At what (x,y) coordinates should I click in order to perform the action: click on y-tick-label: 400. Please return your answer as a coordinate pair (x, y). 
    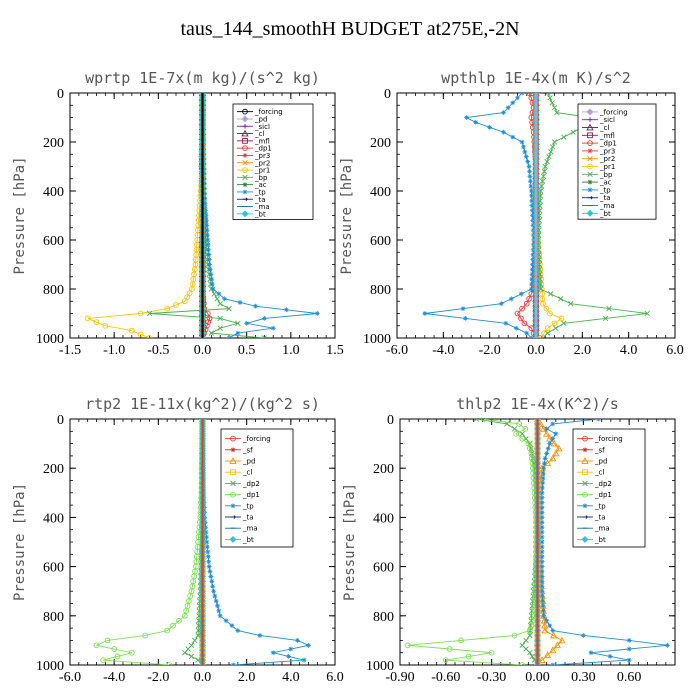
    Looking at the image, I should click on (53, 192).